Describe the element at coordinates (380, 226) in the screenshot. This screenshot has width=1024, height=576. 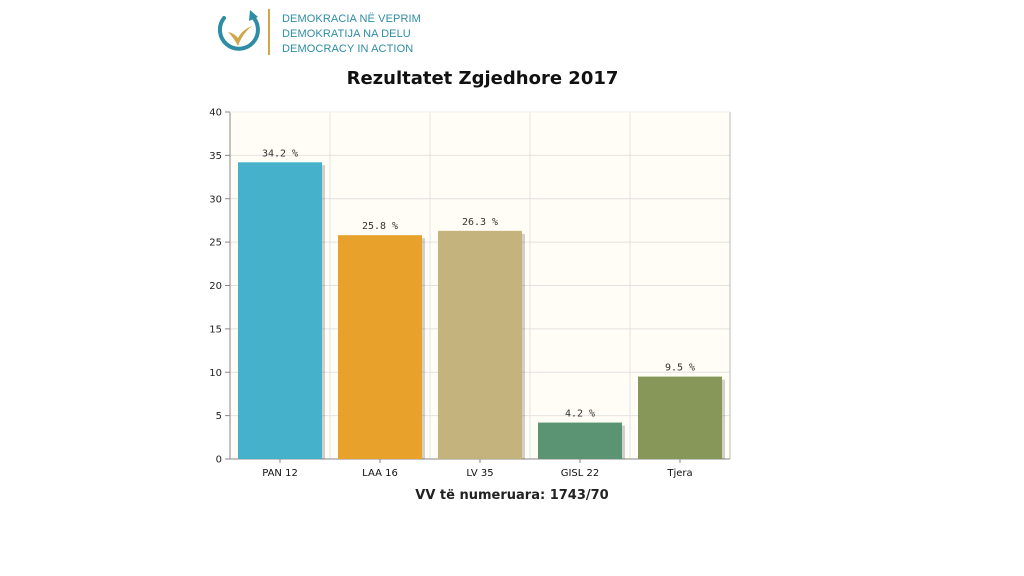
I see `data-label: 25.8 %` at that location.